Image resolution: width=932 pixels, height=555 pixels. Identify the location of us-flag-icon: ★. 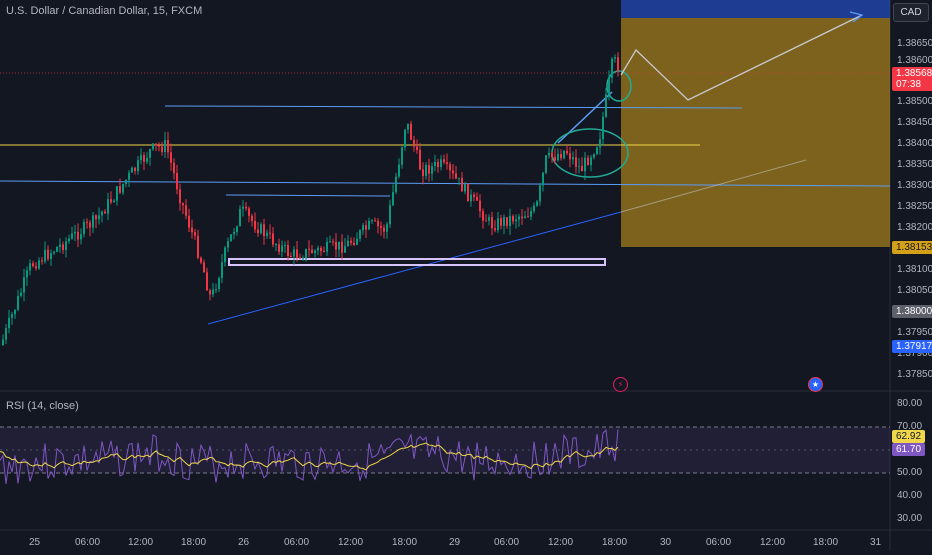
(815, 384).